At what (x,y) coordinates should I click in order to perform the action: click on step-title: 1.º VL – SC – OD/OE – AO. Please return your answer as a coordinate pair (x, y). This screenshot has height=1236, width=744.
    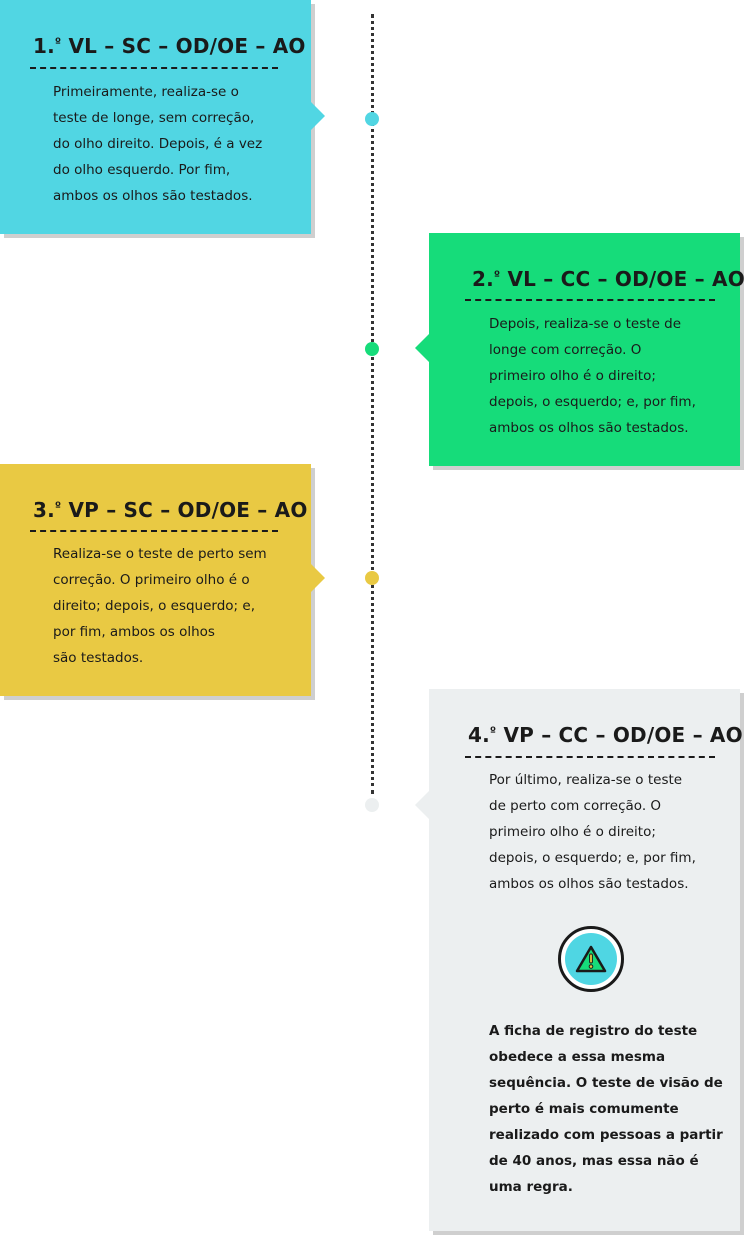
    Looking at the image, I should click on (169, 46).